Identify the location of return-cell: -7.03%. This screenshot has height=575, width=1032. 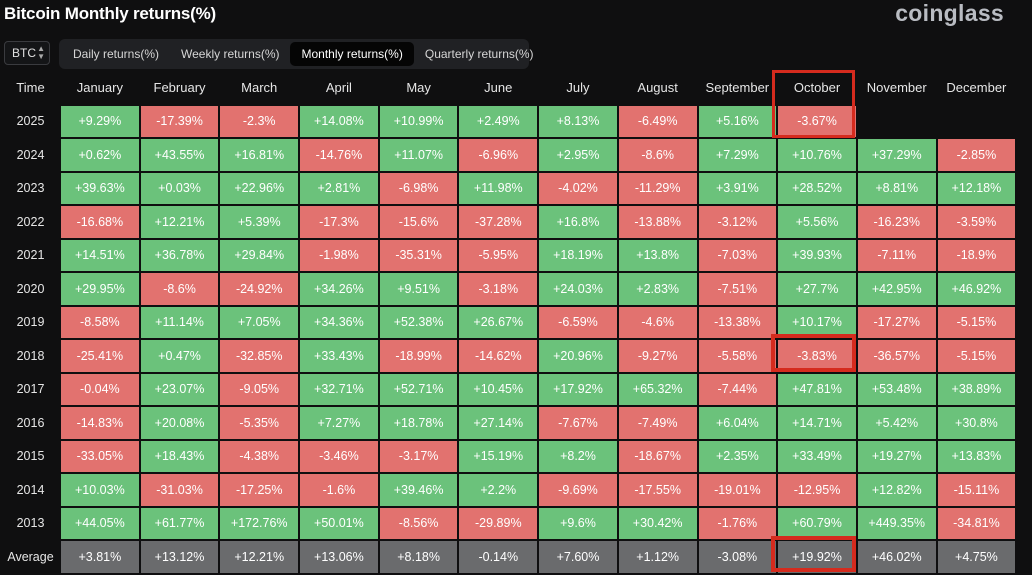
(737, 255).